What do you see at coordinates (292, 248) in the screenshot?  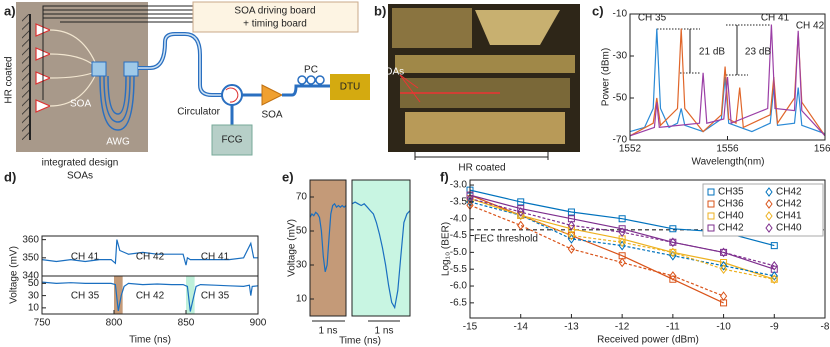 I see `y-axis-label: Voltage (mV)` at bounding box center [292, 248].